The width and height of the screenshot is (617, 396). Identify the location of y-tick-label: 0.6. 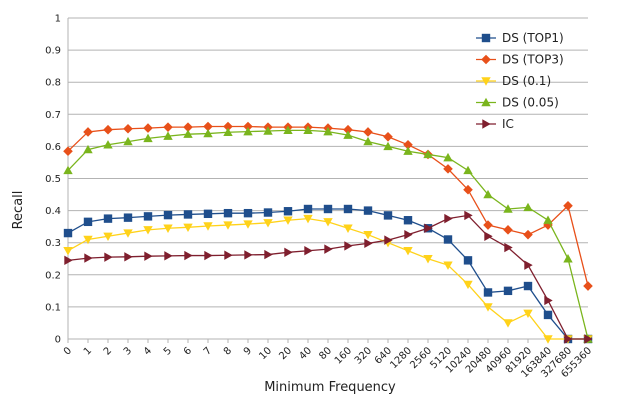
(53, 147).